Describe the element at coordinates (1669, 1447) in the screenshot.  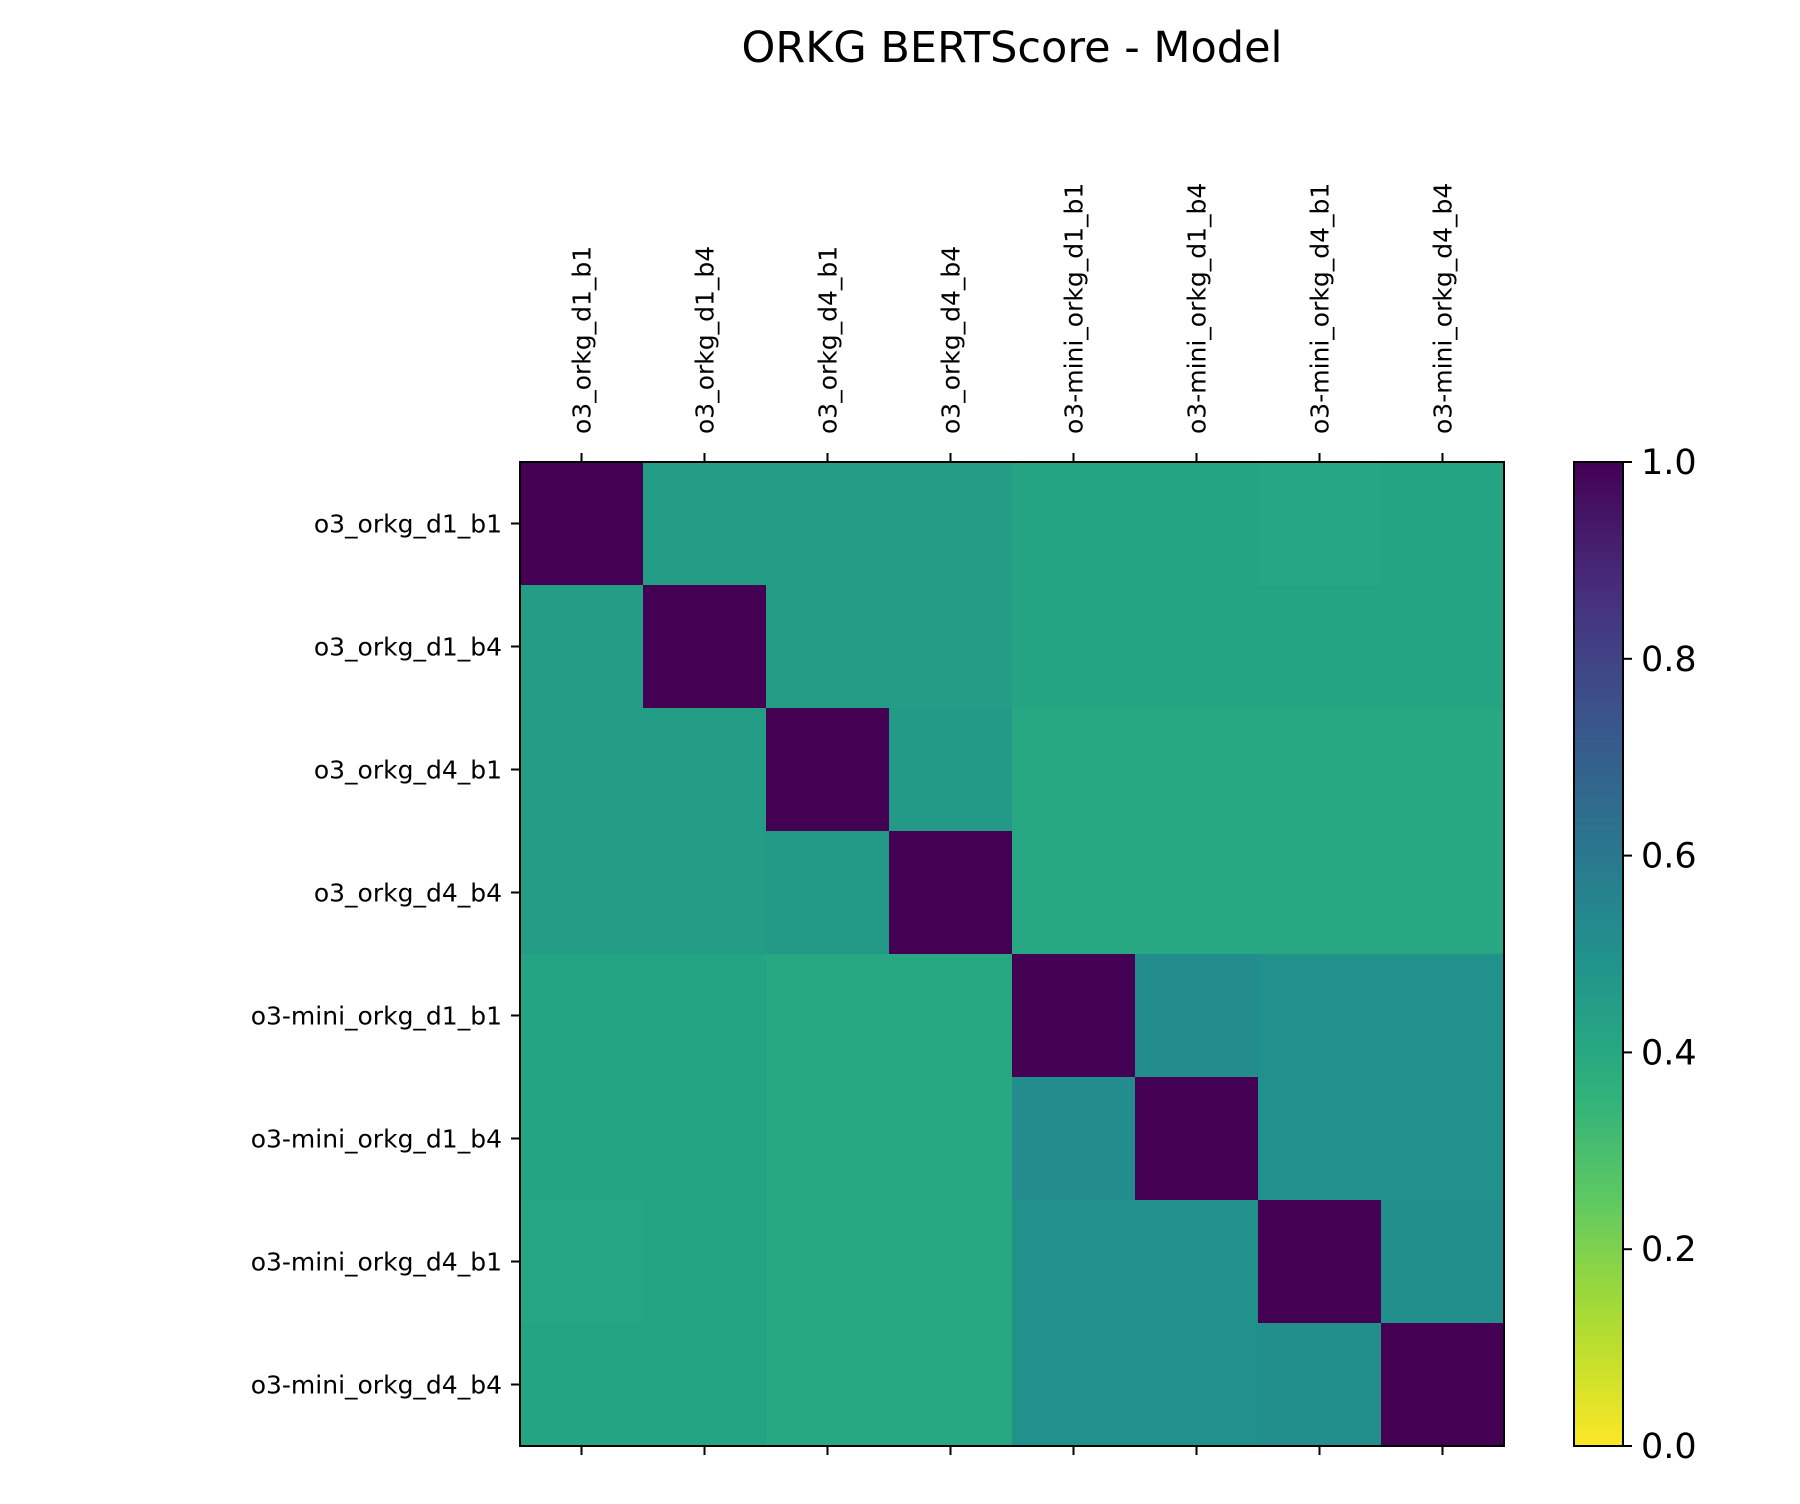
I see `colorbar-tick-label: 0.0` at that location.